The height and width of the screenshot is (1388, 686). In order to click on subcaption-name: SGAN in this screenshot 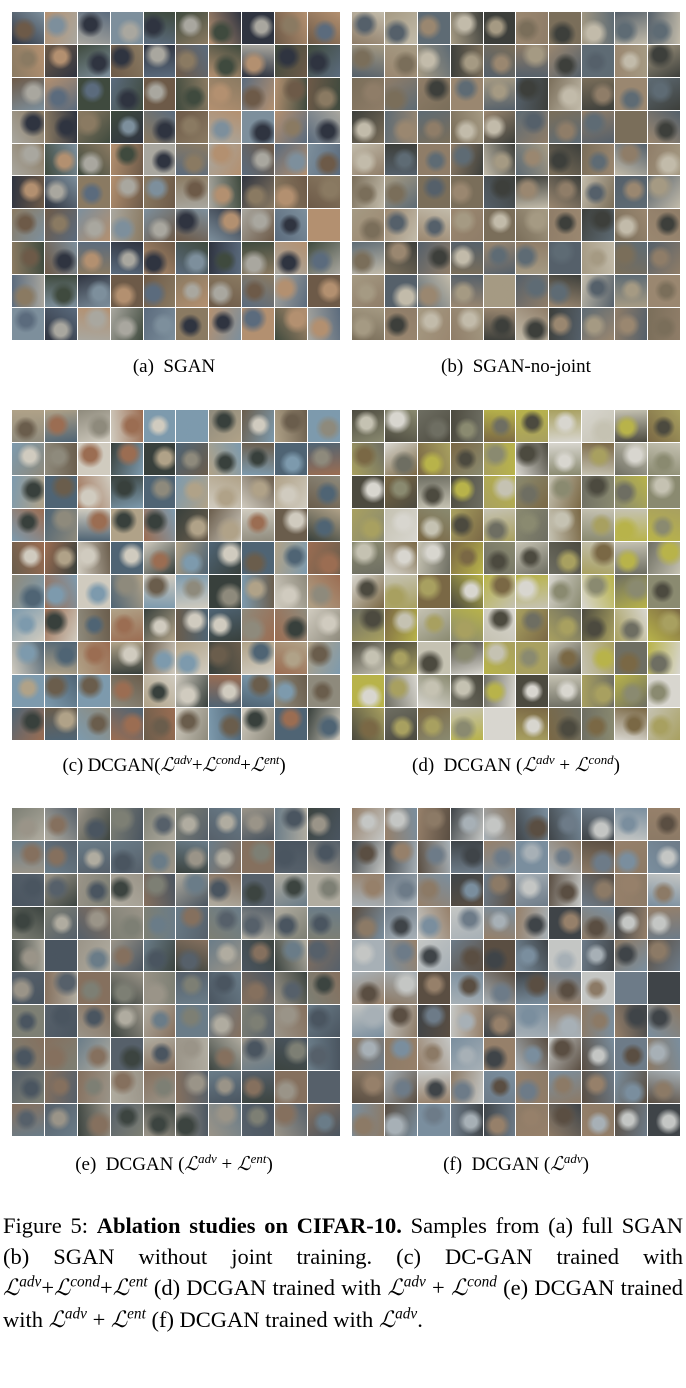, I will do `click(189, 366)`.